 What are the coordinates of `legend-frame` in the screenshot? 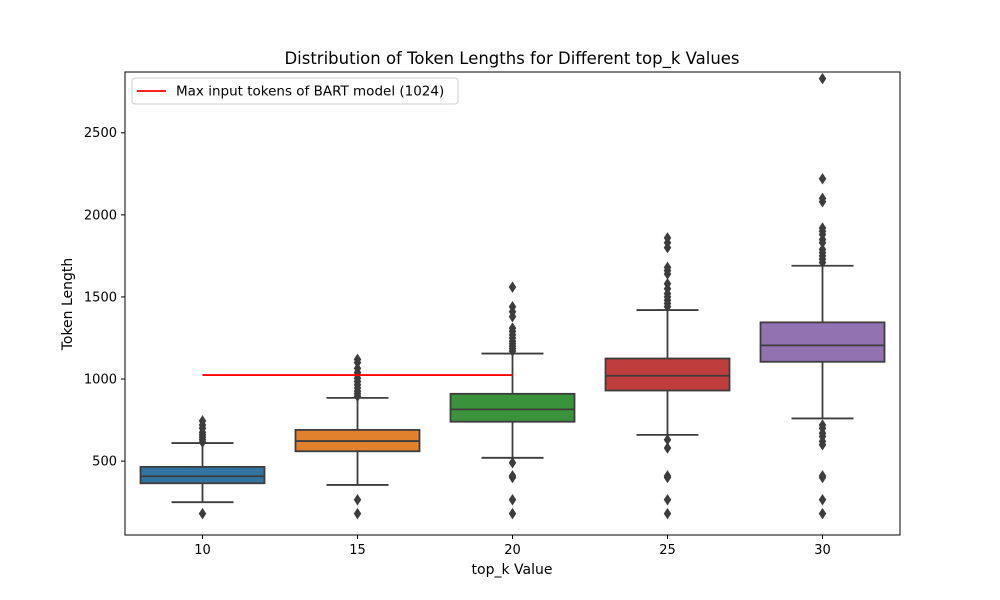 It's located at (295, 91).